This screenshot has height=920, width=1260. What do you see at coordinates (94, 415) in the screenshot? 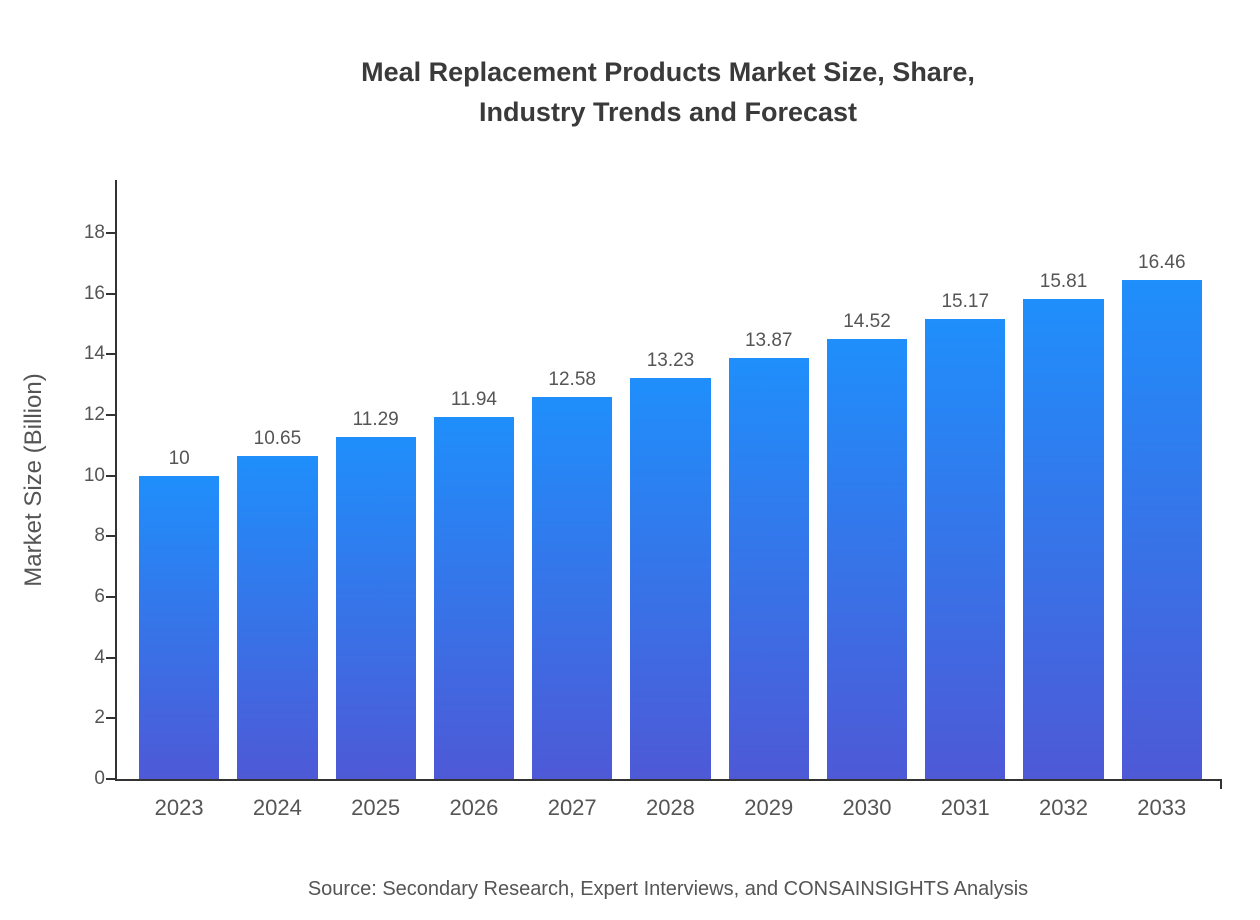
I see `y-axis-label-12: 12` at bounding box center [94, 415].